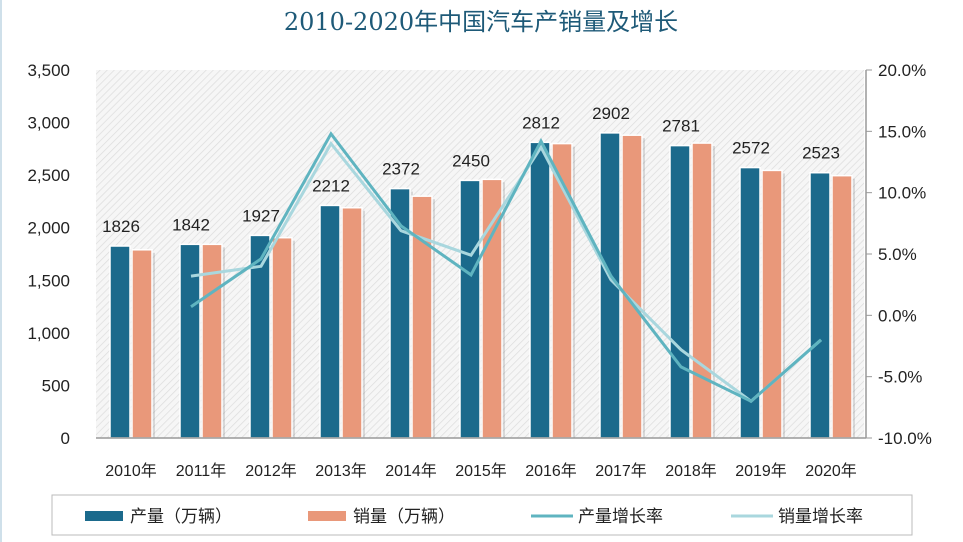 The image size is (963, 542). What do you see at coordinates (181, 516) in the screenshot?
I see `legend-label-production: 产量（万辆）` at bounding box center [181, 516].